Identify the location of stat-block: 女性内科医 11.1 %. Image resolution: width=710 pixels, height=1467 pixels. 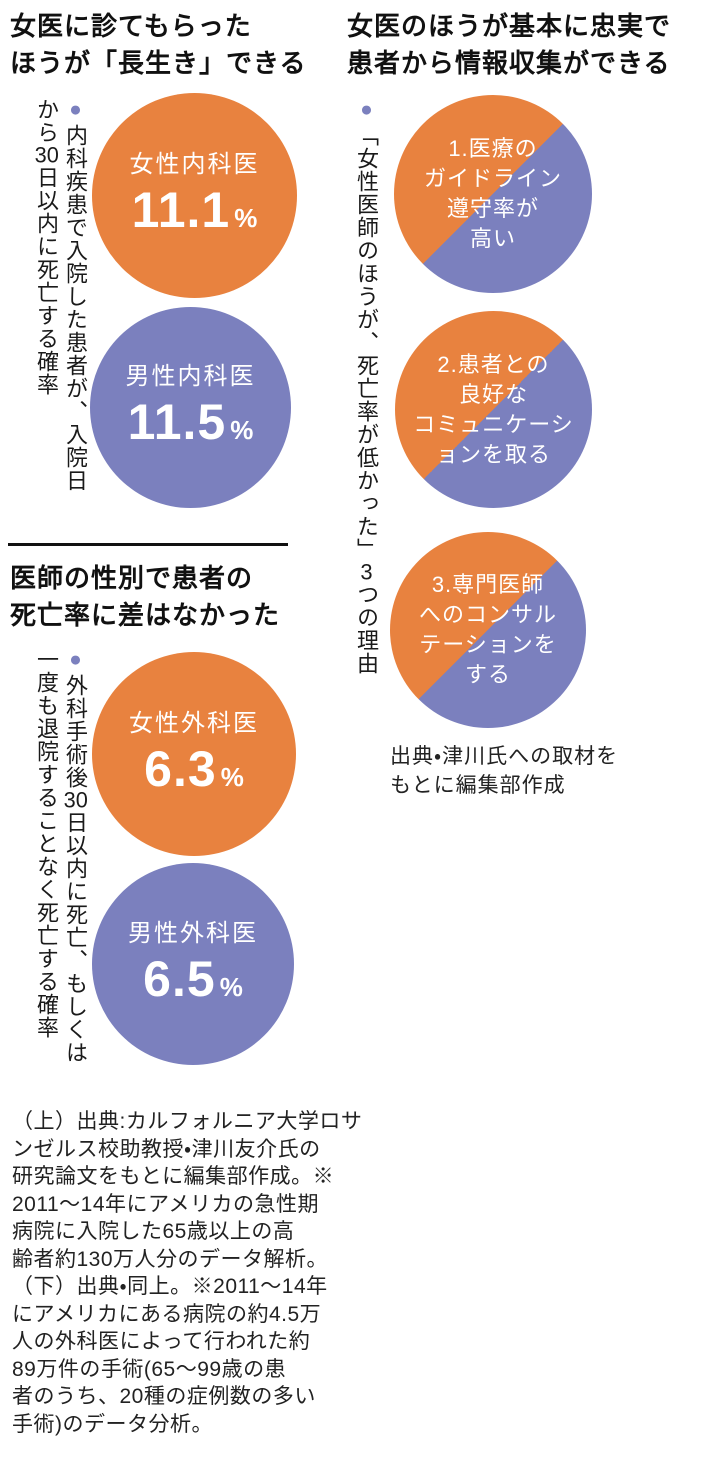
(195, 189).